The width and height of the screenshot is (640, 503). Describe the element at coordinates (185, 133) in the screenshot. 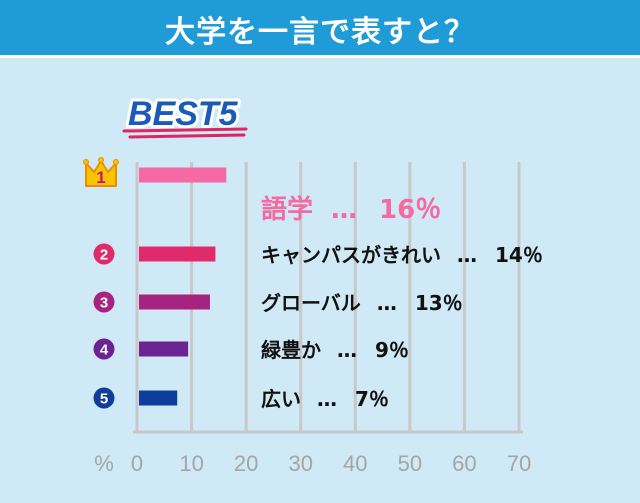

I see `badge-underline` at that location.